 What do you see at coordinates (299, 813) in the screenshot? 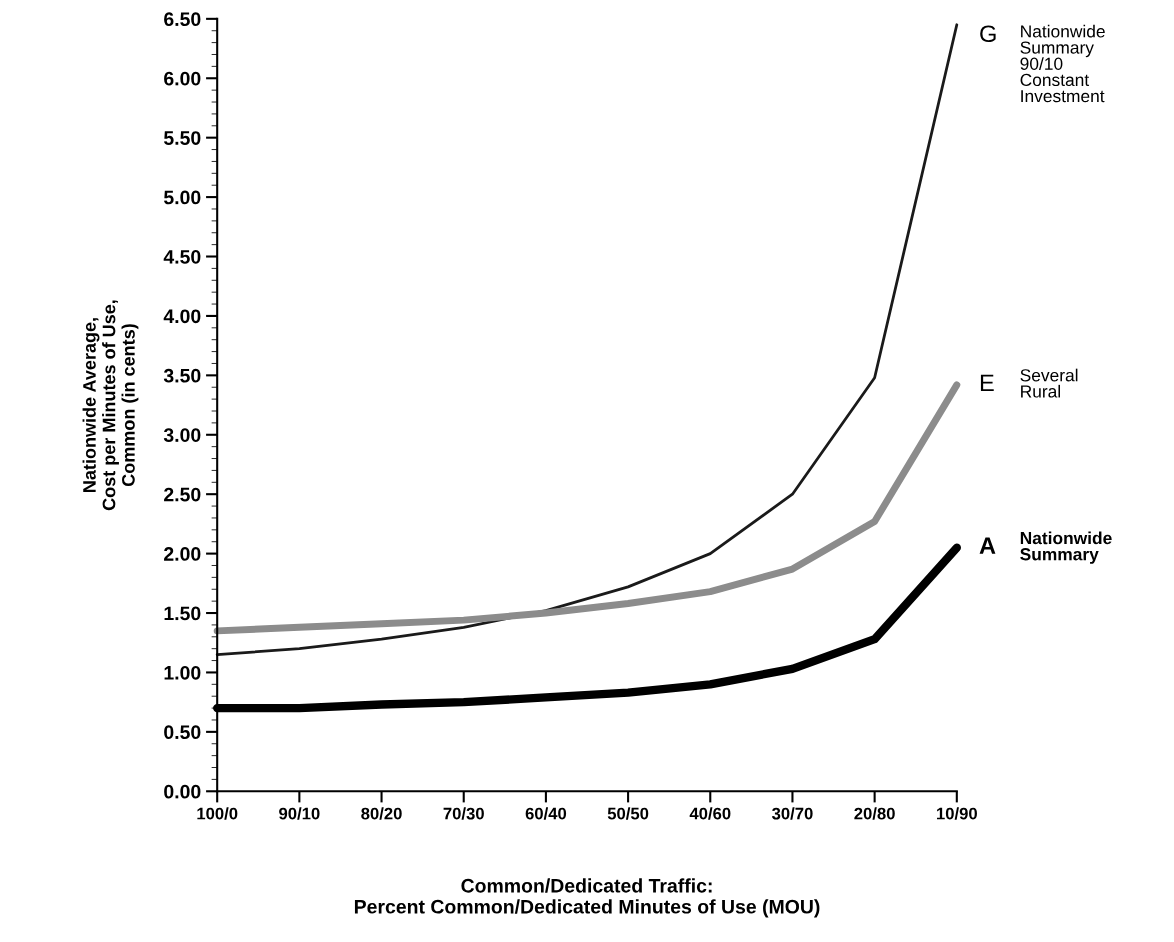
I see `x-tick-label: 90/10` at bounding box center [299, 813].